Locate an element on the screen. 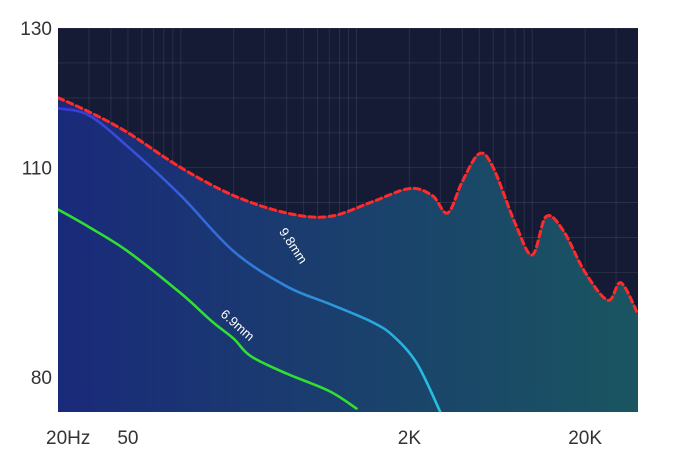 The height and width of the screenshot is (466, 679). y-tick-label: 130 is located at coordinates (36, 29).